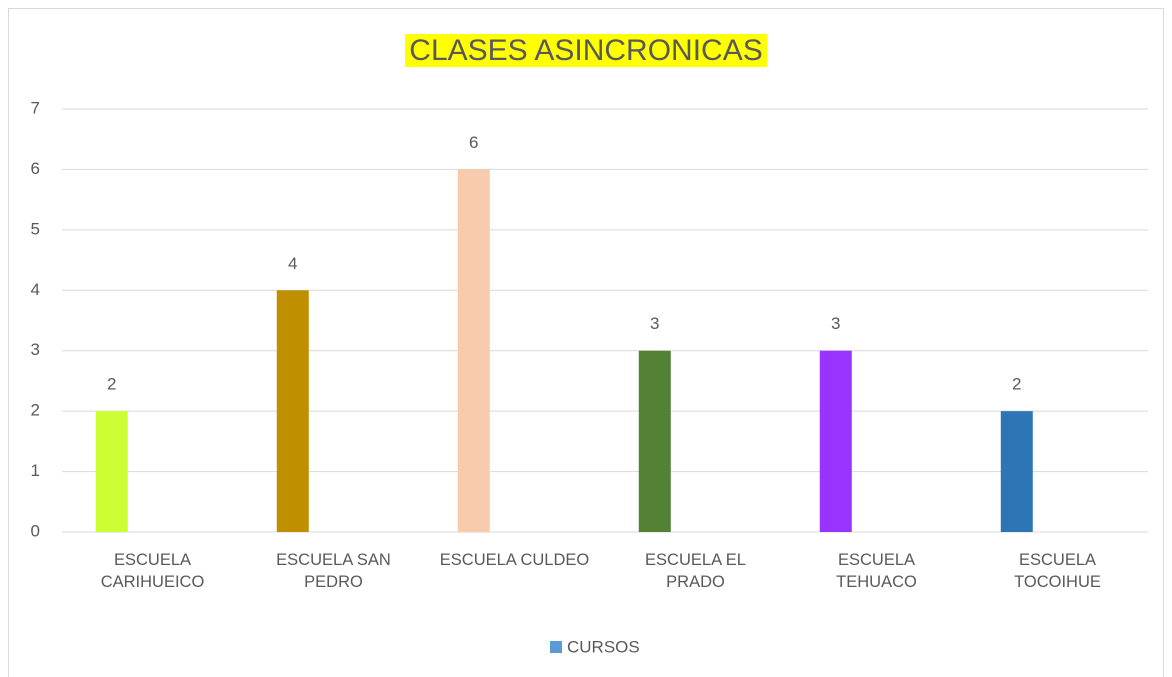 The image size is (1172, 677). What do you see at coordinates (35, 228) in the screenshot?
I see `y-tick-label: 5` at bounding box center [35, 228].